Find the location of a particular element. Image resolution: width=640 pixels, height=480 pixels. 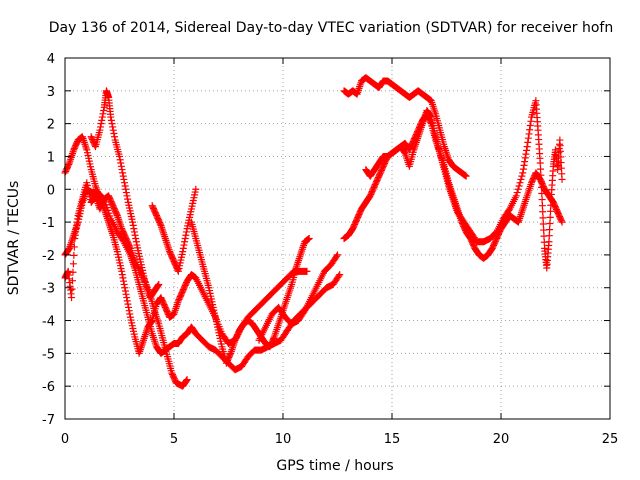

y-tick-label: 2 is located at coordinates (51, 125).